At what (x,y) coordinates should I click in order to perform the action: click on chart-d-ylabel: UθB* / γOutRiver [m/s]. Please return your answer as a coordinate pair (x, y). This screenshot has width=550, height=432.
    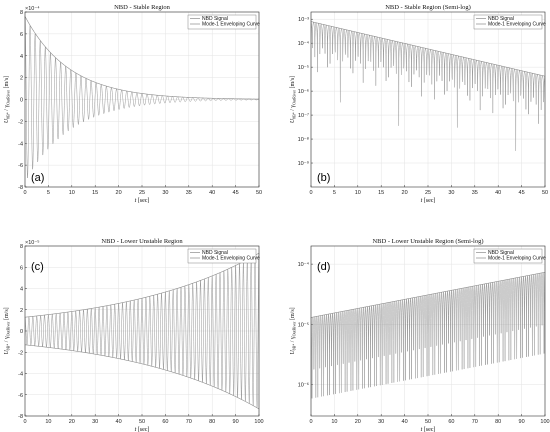
    Looking at the image, I should click on (293, 330).